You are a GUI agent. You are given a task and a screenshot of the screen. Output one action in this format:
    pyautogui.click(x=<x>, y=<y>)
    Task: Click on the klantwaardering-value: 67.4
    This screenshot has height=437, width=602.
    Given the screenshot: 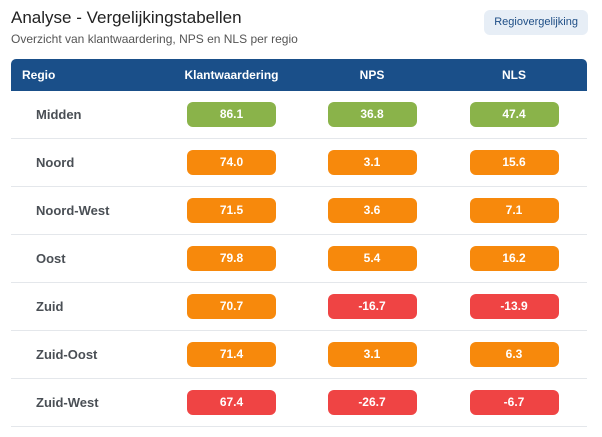 What is the action you would take?
    pyautogui.click(x=231, y=402)
    